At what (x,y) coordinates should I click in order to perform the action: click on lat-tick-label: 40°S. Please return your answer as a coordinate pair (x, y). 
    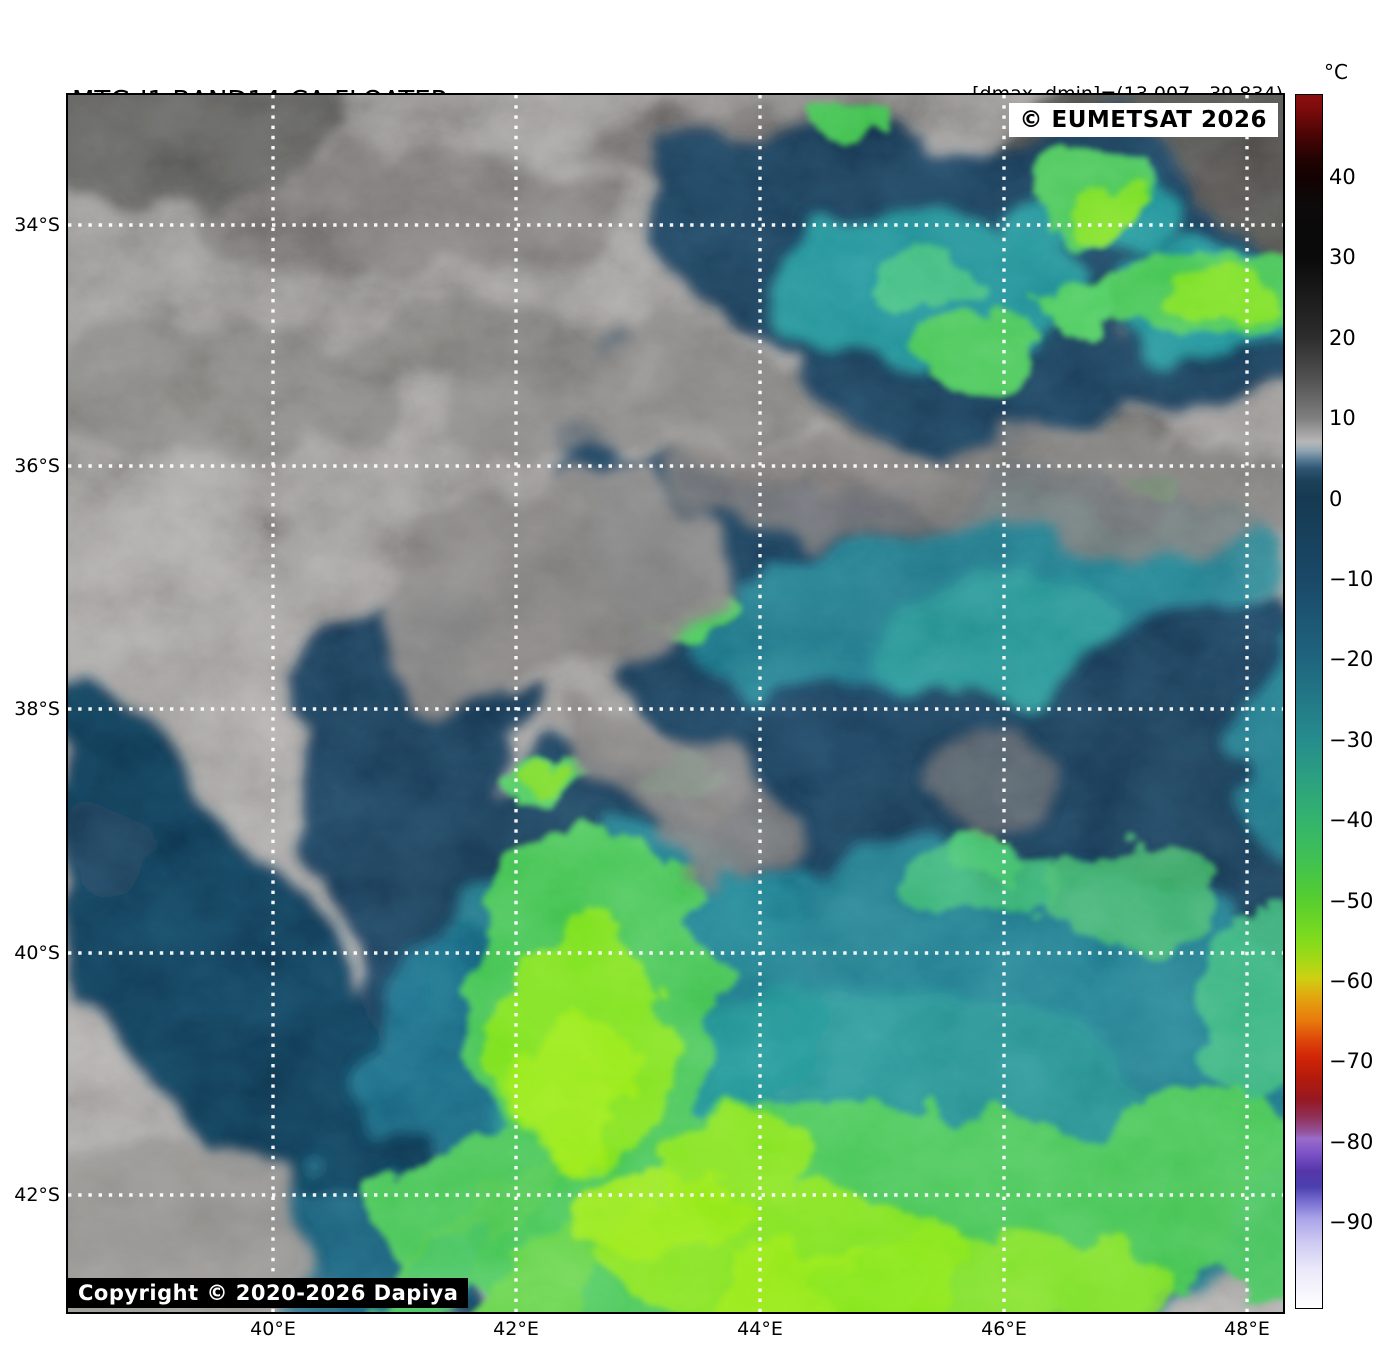
    Looking at the image, I should click on (37, 953).